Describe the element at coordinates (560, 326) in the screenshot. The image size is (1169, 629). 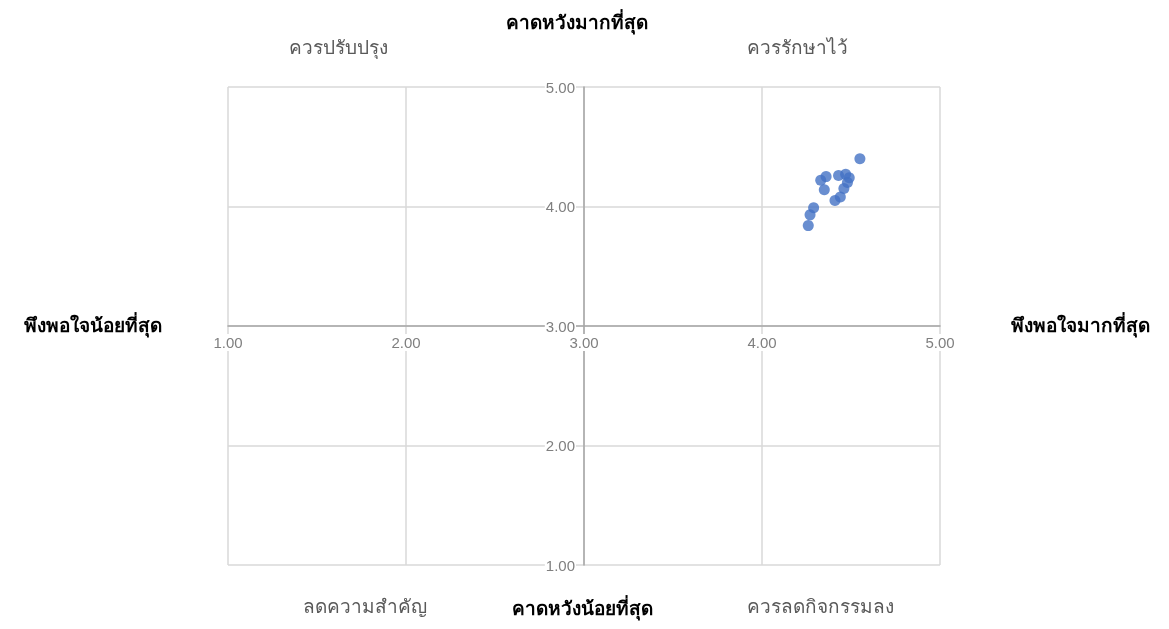
I see `y-tick-label: 3.00` at that location.